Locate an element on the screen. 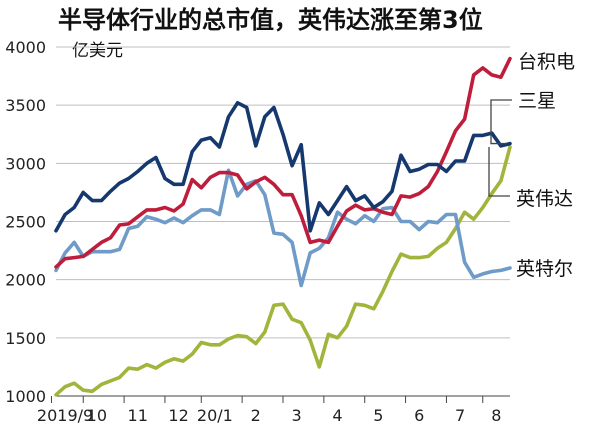 This screenshot has height=432, width=600. leader-line-samsung is located at coordinates (501, 122).